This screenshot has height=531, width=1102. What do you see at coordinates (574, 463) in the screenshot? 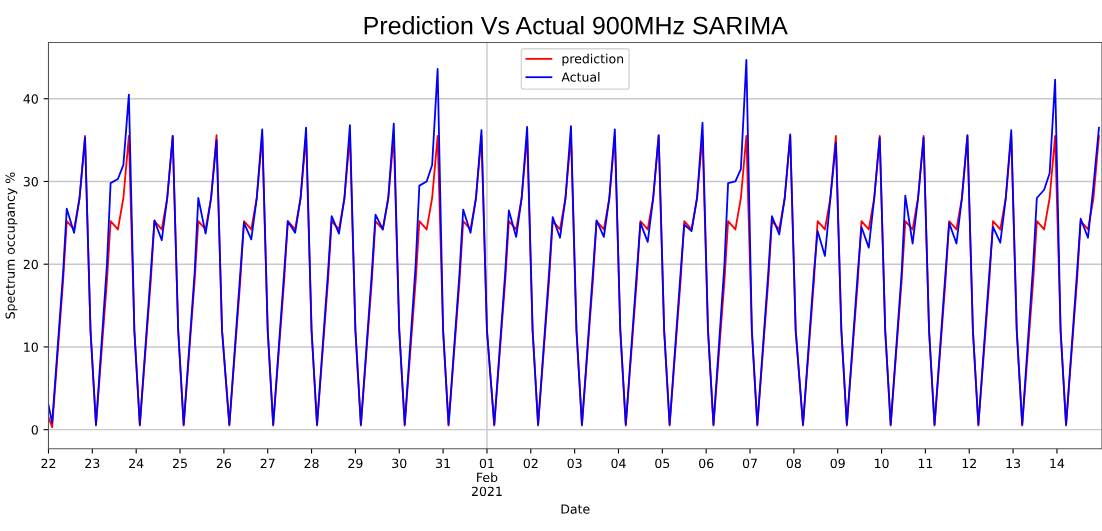
I see `x-tick-label: 03` at bounding box center [574, 463].